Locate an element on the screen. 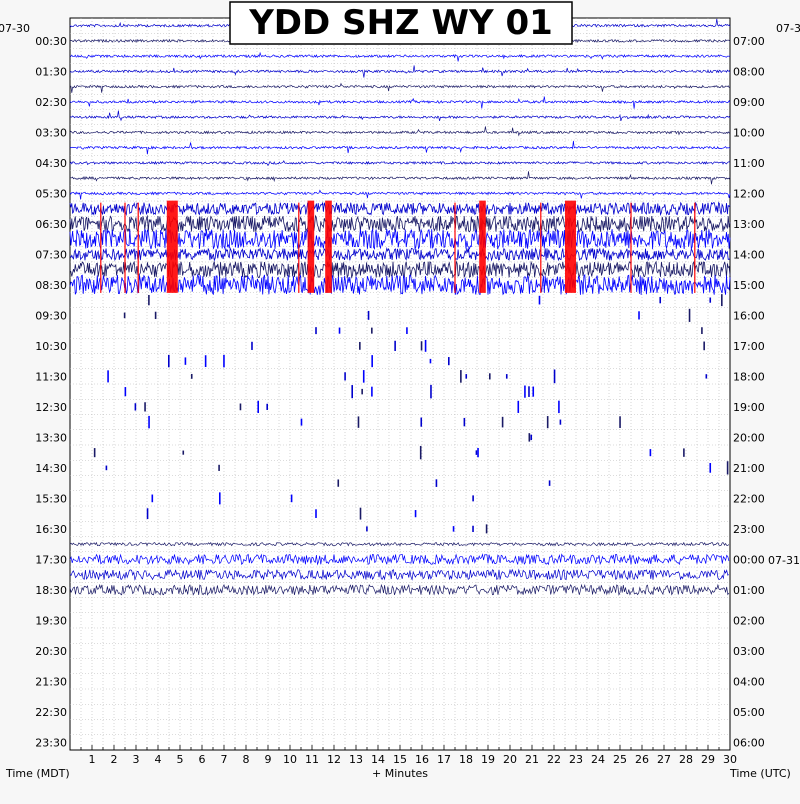 This screenshot has width=800, height=804. right-time-label: 09:00 is located at coordinates (749, 102).